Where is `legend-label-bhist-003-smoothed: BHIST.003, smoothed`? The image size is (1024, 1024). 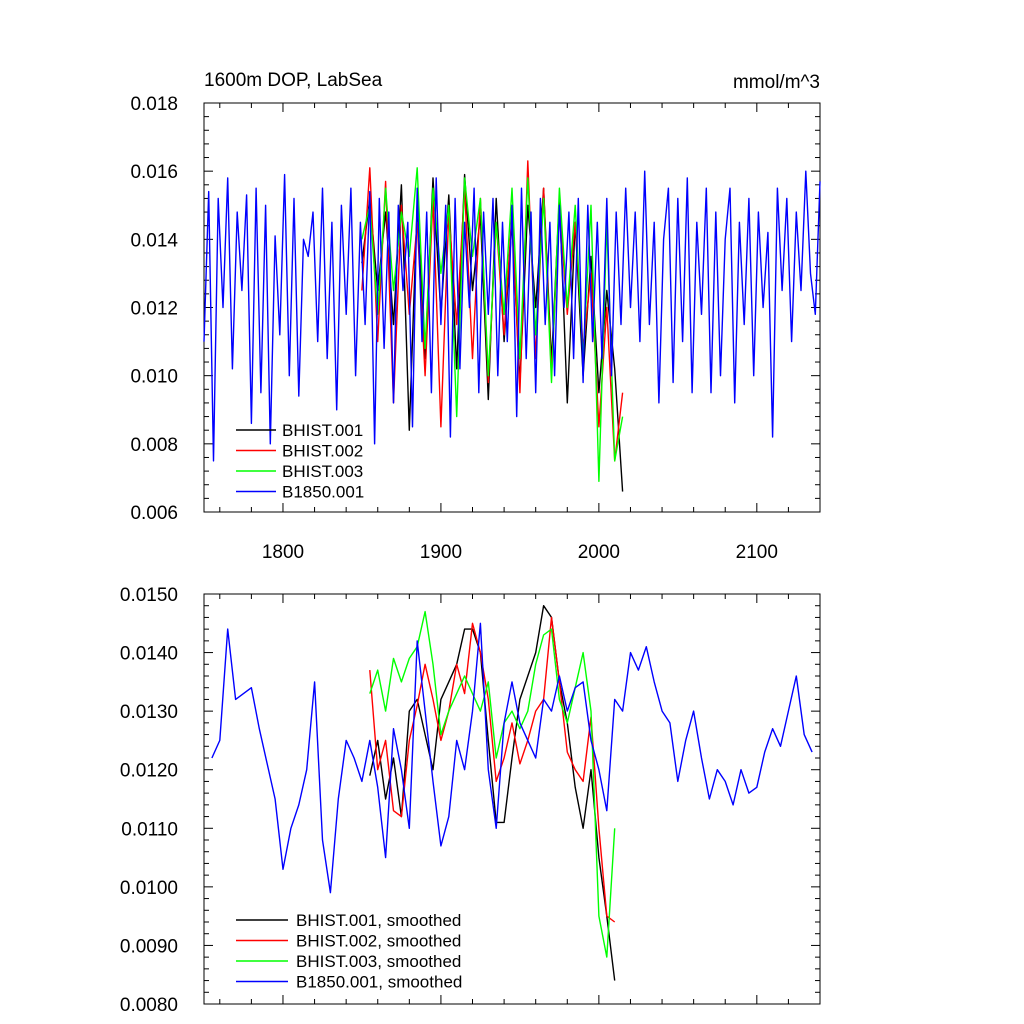 legend-label-bhist-003-smoothed: BHIST.003, smoothed is located at coordinates (378, 961).